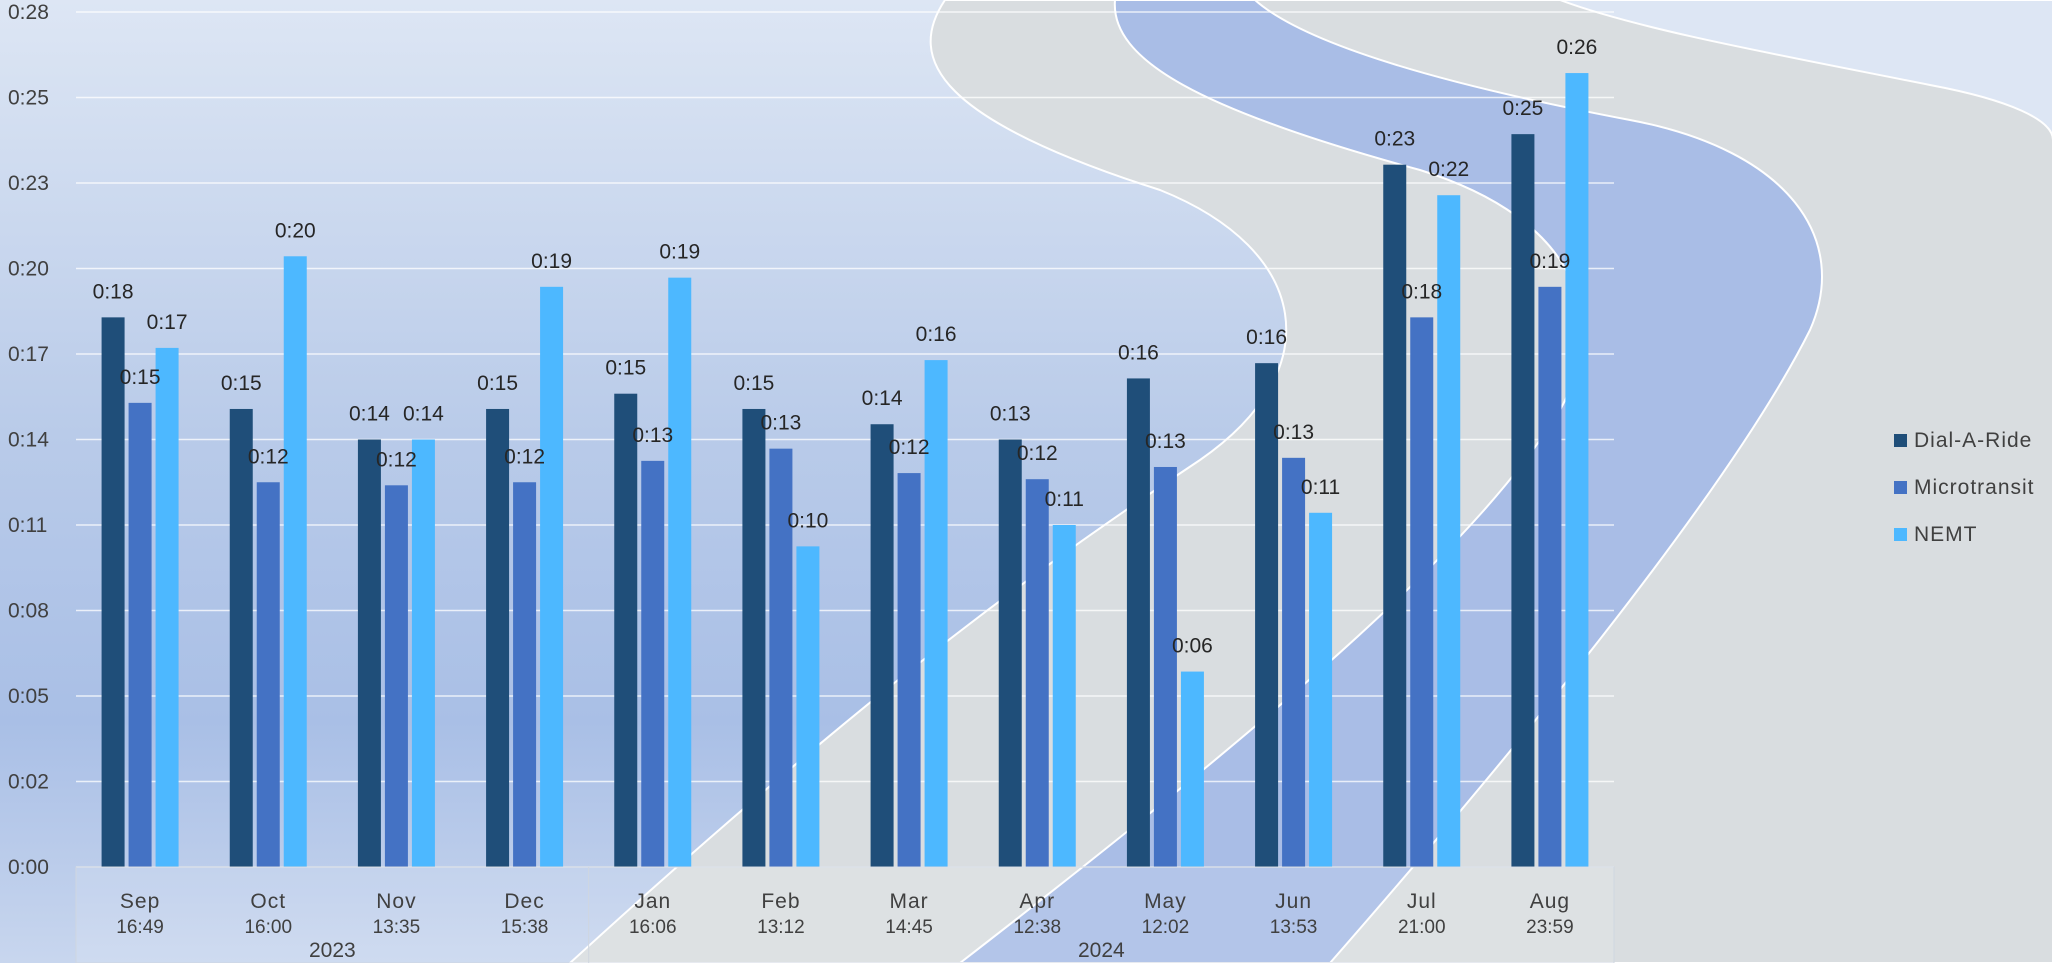  What do you see at coordinates (27, 525) in the screenshot?
I see `y-tick-label: 0:11` at bounding box center [27, 525].